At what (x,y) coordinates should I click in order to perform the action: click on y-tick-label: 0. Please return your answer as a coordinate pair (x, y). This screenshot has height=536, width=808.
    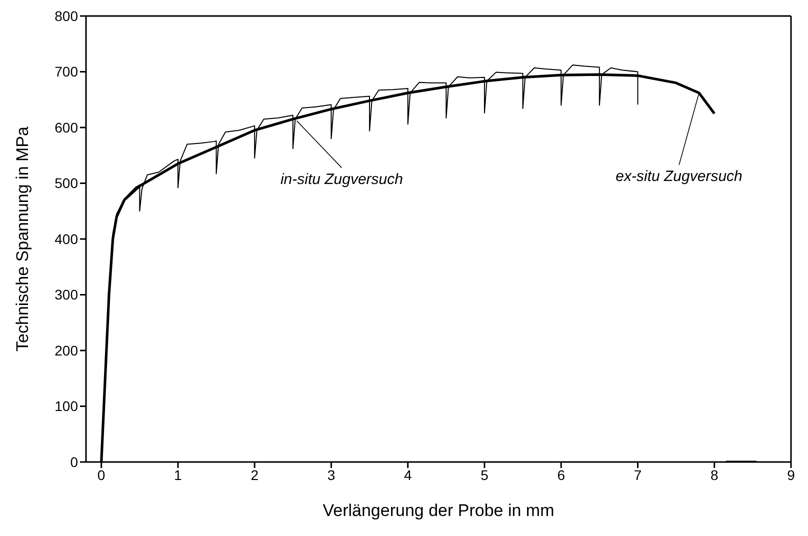
    Looking at the image, I should click on (74, 462).